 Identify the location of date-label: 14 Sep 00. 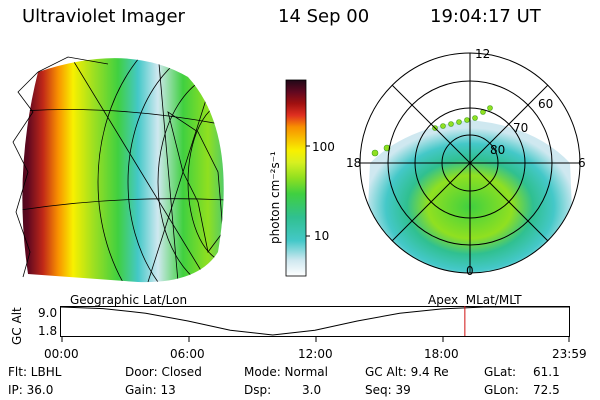
(324, 16).